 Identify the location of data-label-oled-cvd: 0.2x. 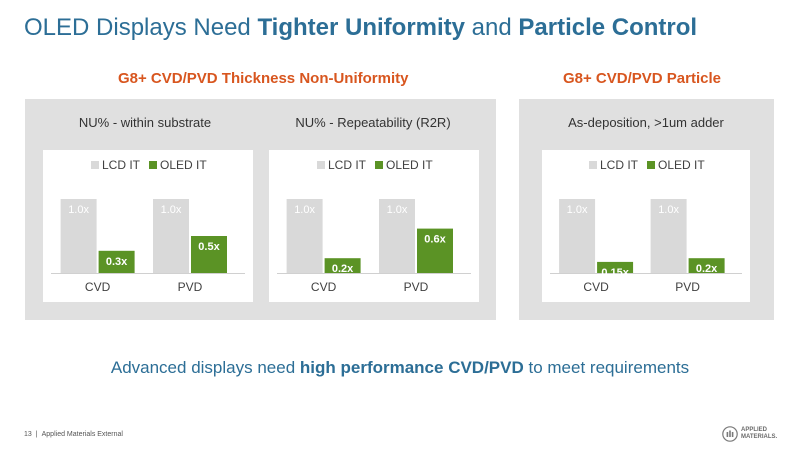
(343, 269).